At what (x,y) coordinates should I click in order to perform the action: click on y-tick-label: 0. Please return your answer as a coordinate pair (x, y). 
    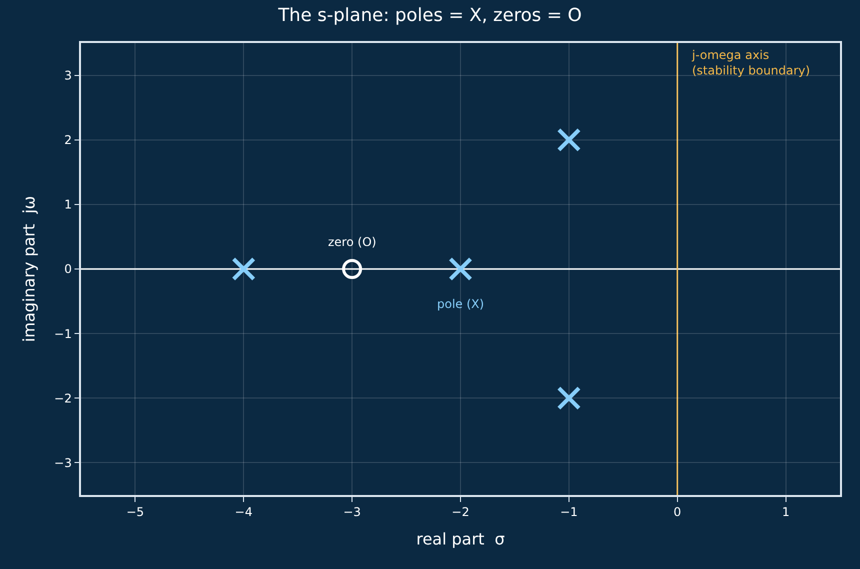
    Looking at the image, I should click on (68, 269).